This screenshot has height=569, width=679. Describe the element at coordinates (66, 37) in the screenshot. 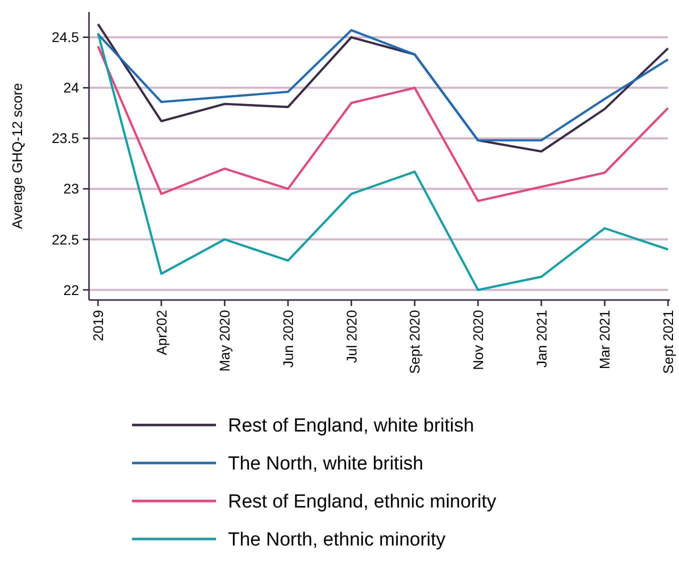

I see `y-tick-label: 24.5` at that location.